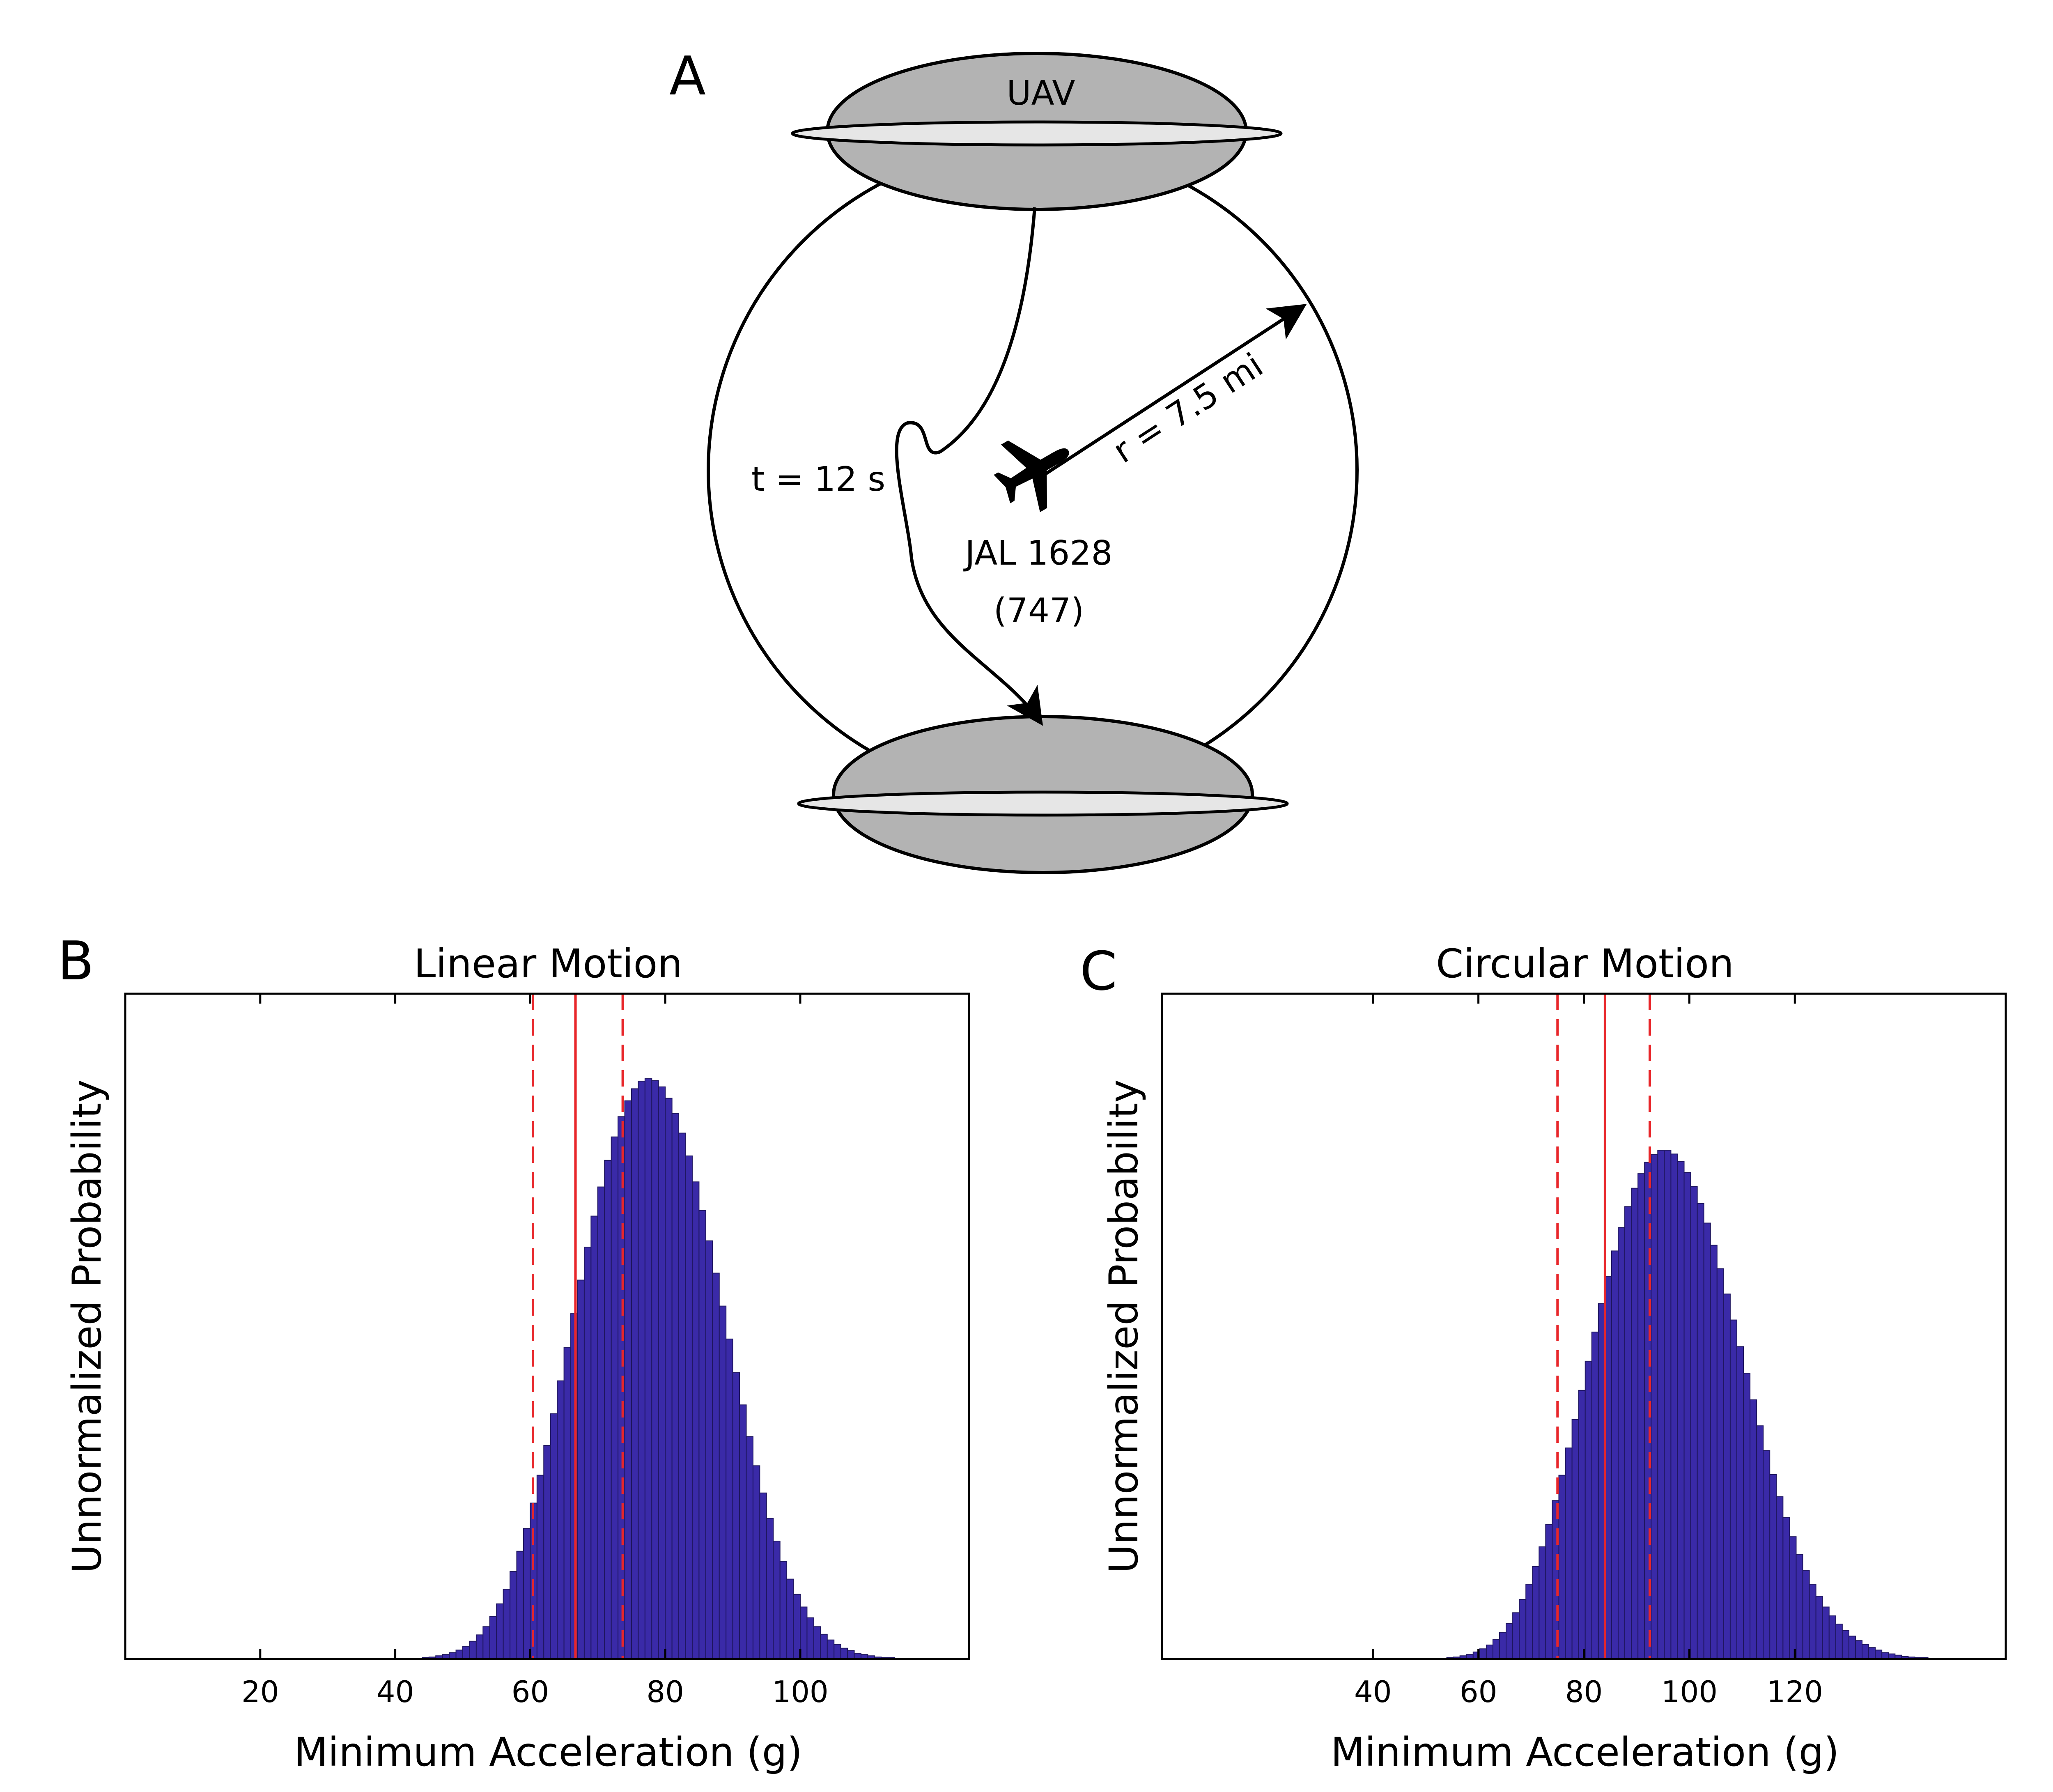 This screenshot has width=2053, height=1792. I want to click on panel-b-plot-area, so click(652, 1327).